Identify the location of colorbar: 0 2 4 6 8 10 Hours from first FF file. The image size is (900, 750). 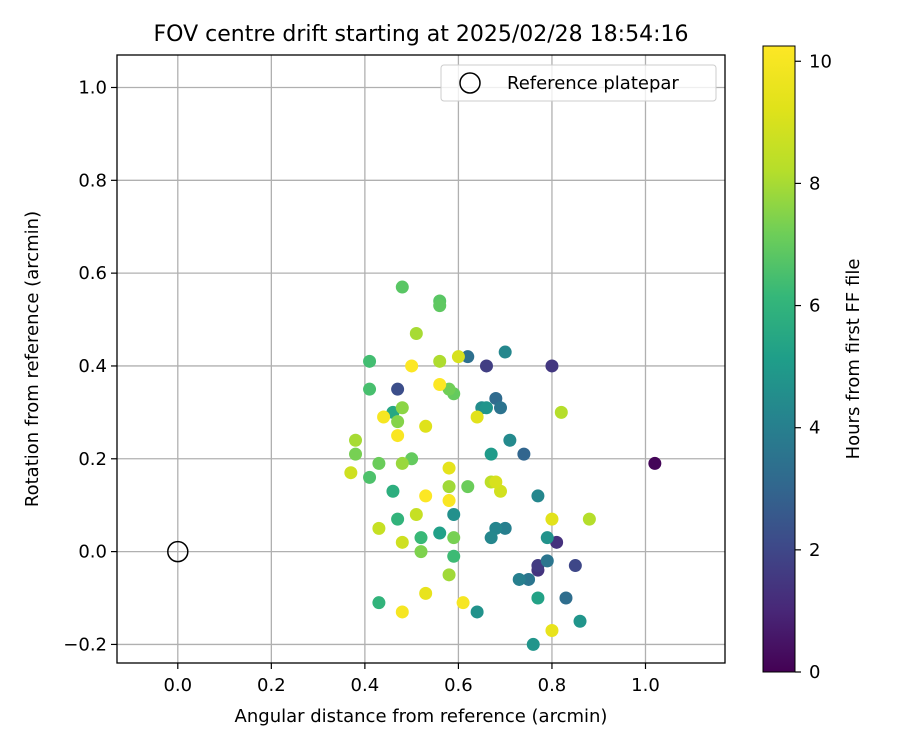
(813, 364).